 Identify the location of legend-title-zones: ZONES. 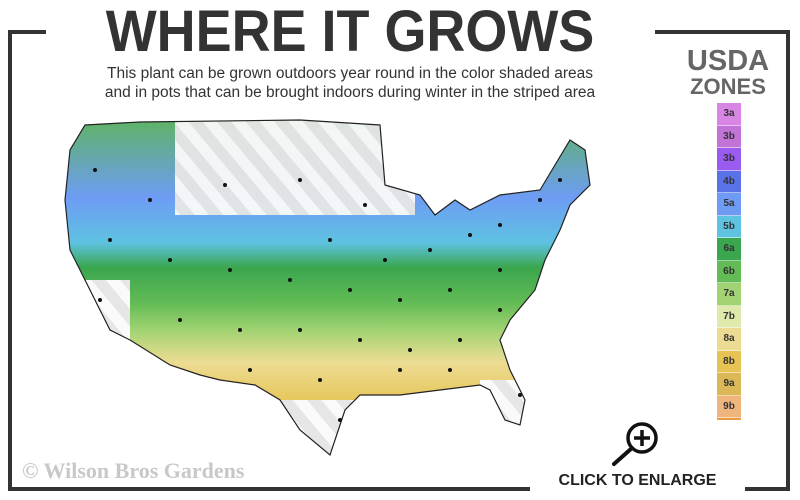
(728, 86).